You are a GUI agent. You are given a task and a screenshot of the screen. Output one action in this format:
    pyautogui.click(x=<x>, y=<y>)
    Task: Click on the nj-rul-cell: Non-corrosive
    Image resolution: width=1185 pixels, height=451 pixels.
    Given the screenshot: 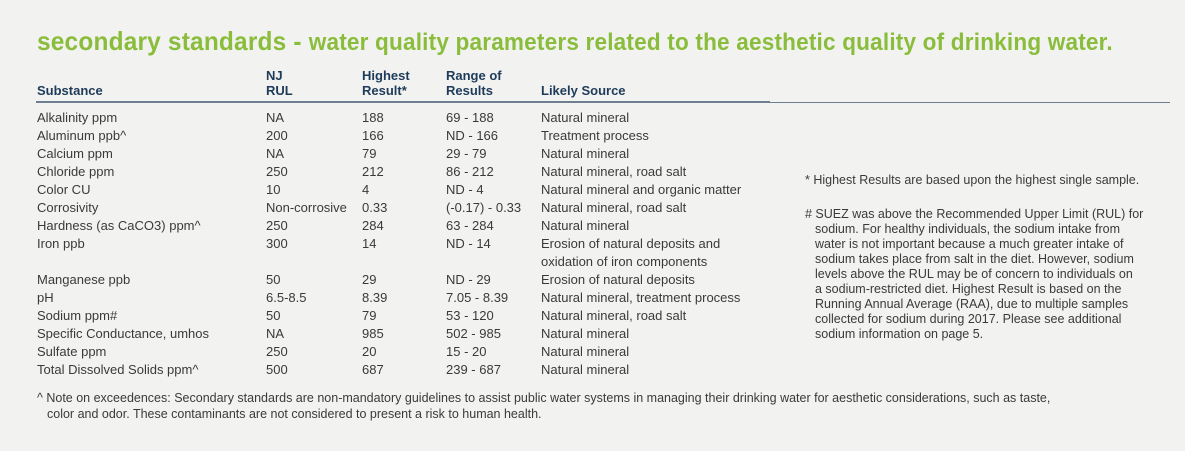 What is the action you would take?
    pyautogui.click(x=306, y=207)
    